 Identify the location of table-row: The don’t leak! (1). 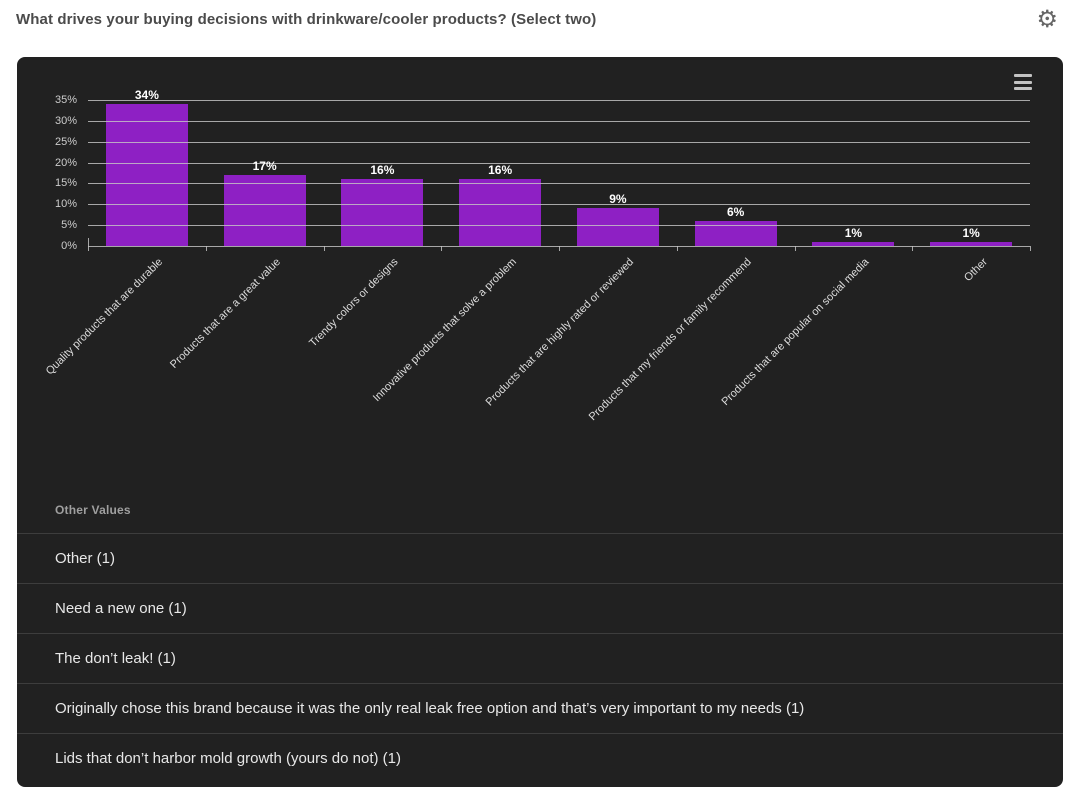
(540, 658).